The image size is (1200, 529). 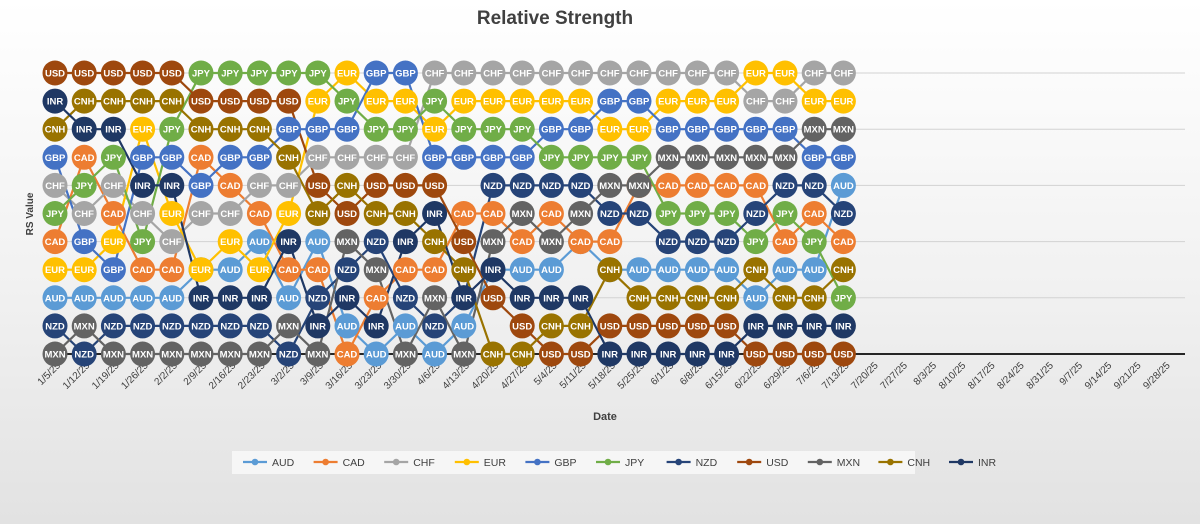 What do you see at coordinates (480, 463) in the screenshot?
I see `legend-item-eur: EUR` at bounding box center [480, 463].